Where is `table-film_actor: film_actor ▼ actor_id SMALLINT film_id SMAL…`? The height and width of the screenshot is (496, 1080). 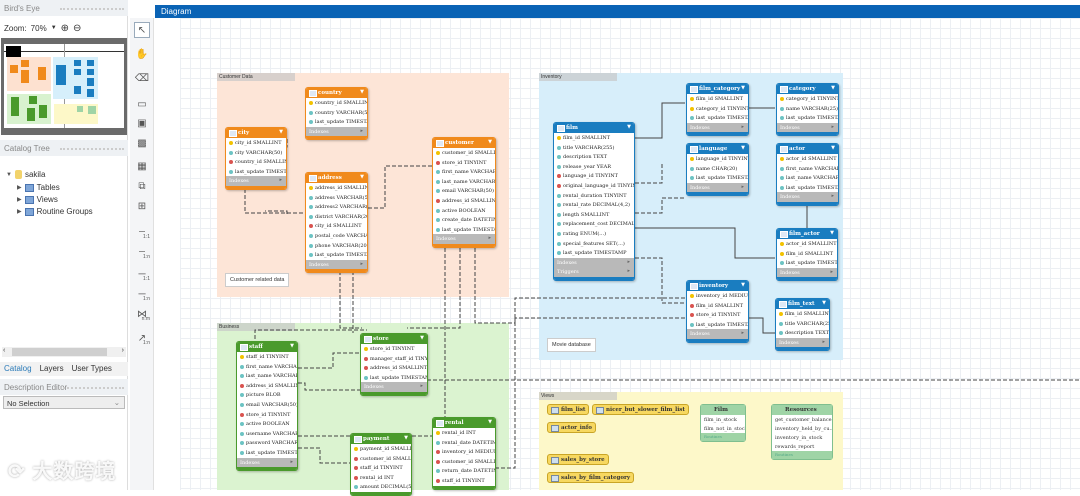 table-film_actor: film_actor ▼ actor_id SMALLINT film_id SMAL… is located at coordinates (807, 255).